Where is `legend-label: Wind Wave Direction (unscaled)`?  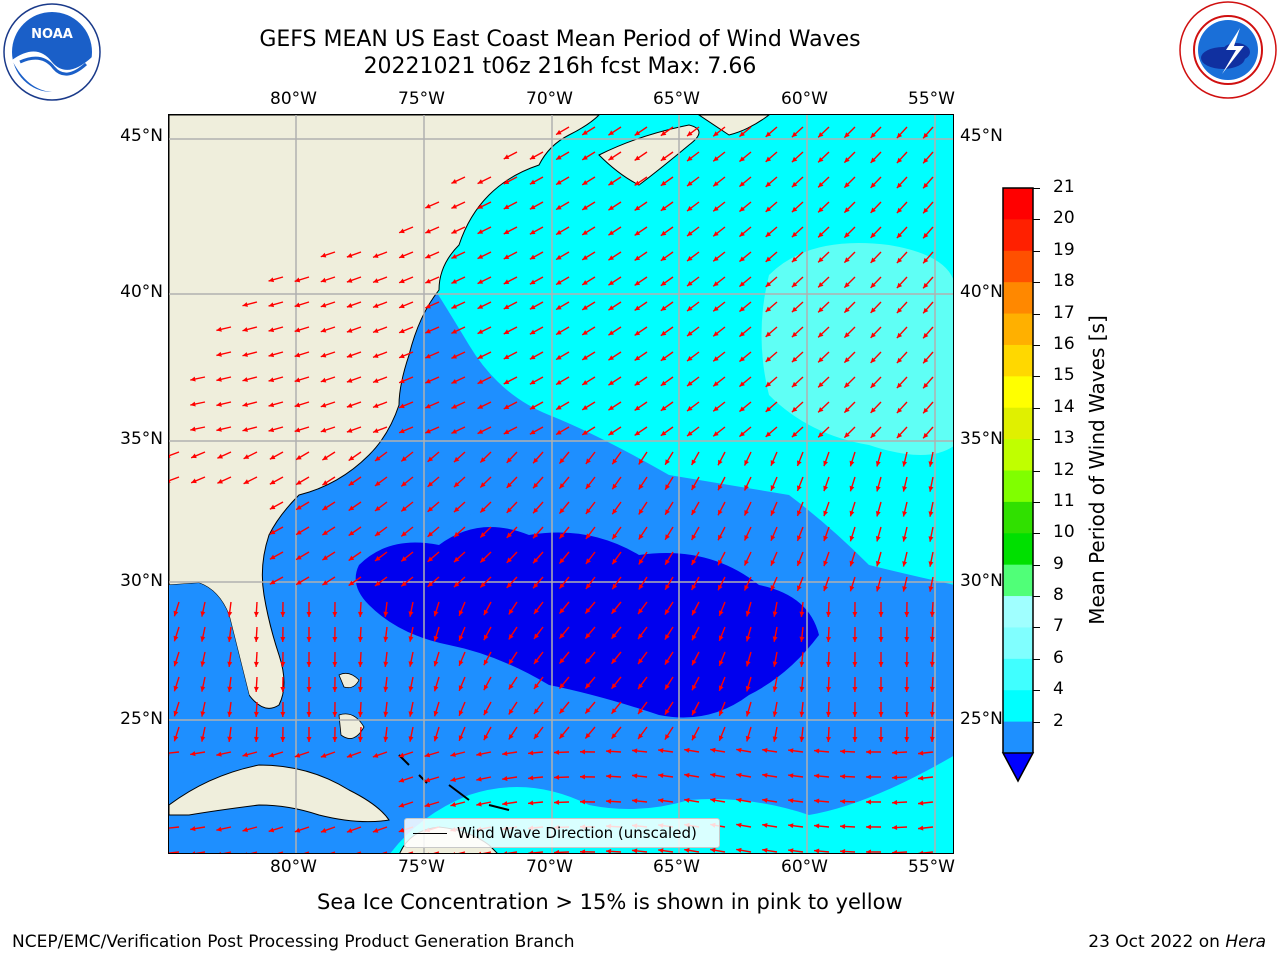 legend-label: Wind Wave Direction (unscaled) is located at coordinates (577, 833).